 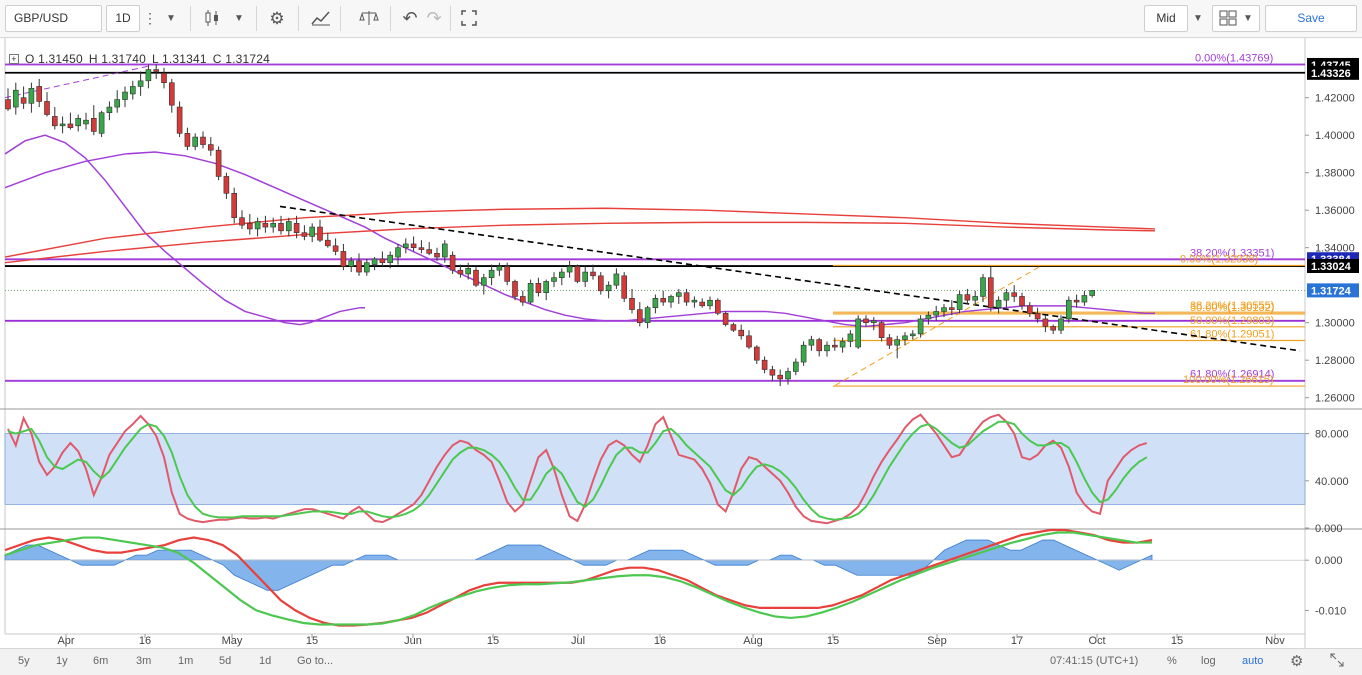 I want to click on style-dropdown-icon: ▼, so click(x=239, y=18).